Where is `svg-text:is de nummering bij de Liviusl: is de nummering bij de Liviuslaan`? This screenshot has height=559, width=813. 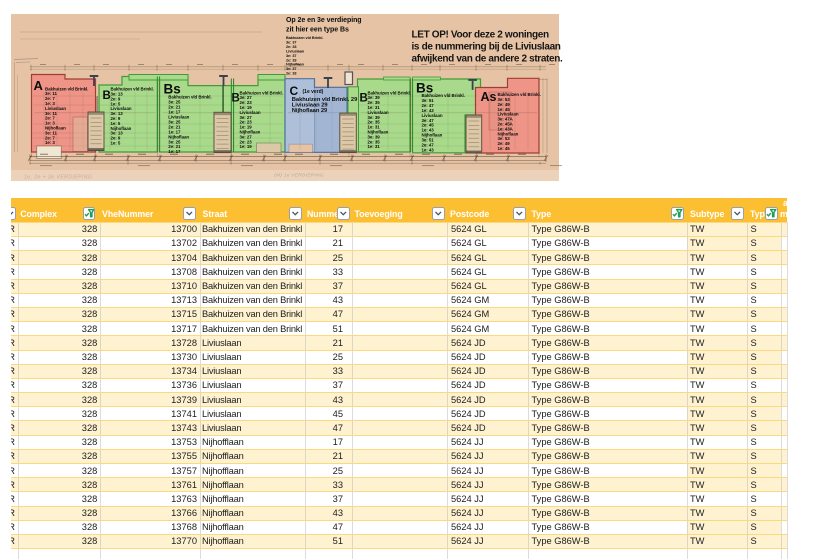
svg-text:is de nummering bij de Liviusl: is de nummering bij de Liviuslaan is located at coordinates (486, 47).